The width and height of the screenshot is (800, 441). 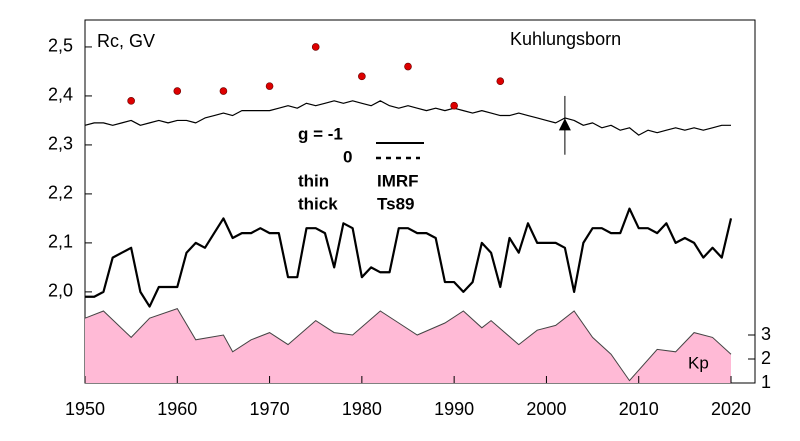 I want to click on kp-edge, so click(x=408, y=344).